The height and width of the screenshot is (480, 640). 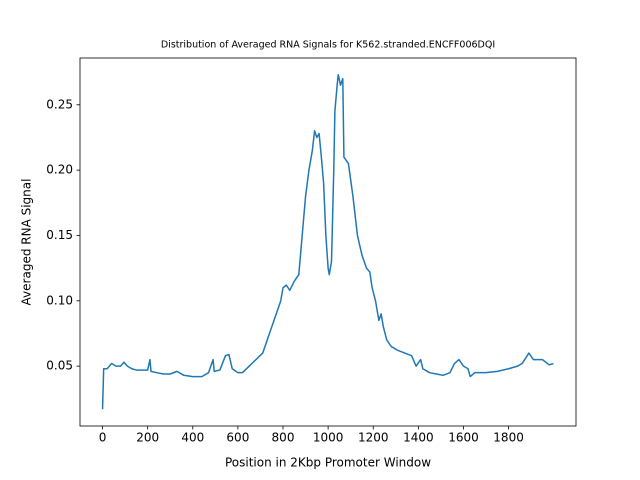 I want to click on y-tick-label: 0.05, so click(x=59, y=366).